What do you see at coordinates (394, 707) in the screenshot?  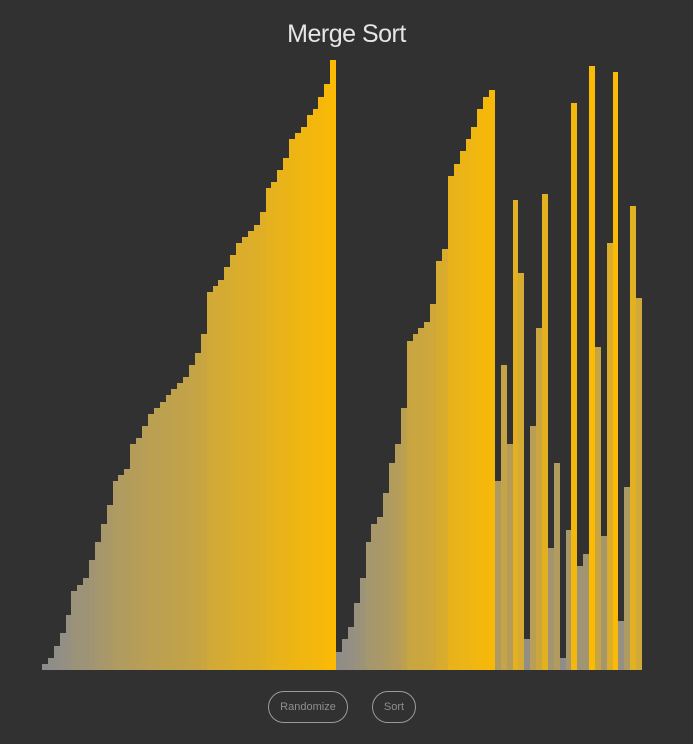 I see `sort-button: Sort` at bounding box center [394, 707].